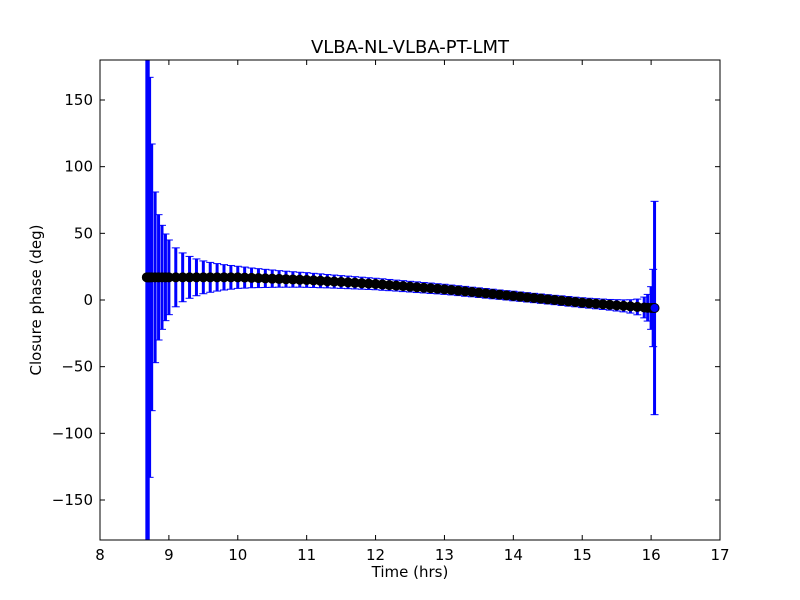  Describe the element at coordinates (72, 433) in the screenshot. I see `y-tick-label: −100` at that location.